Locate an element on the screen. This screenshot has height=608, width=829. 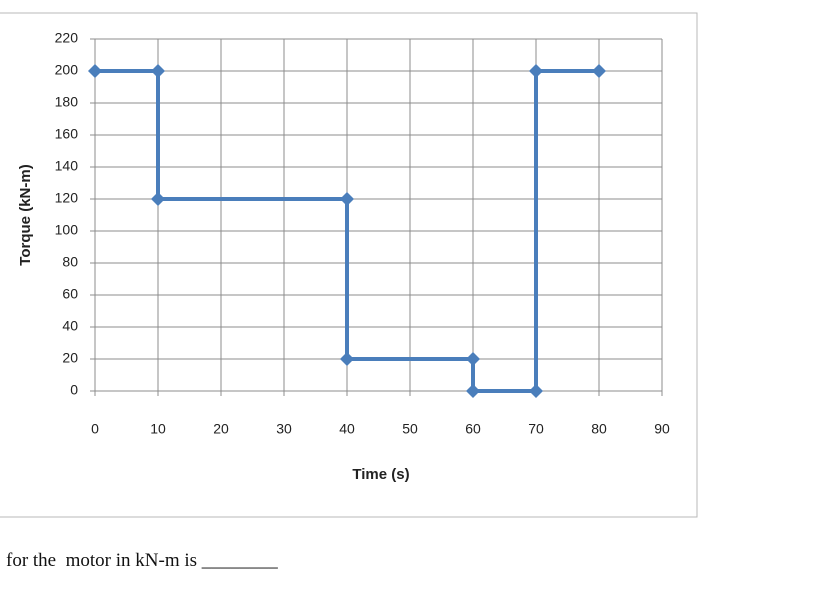
y-tick-label: 140 is located at coordinates (67, 166).